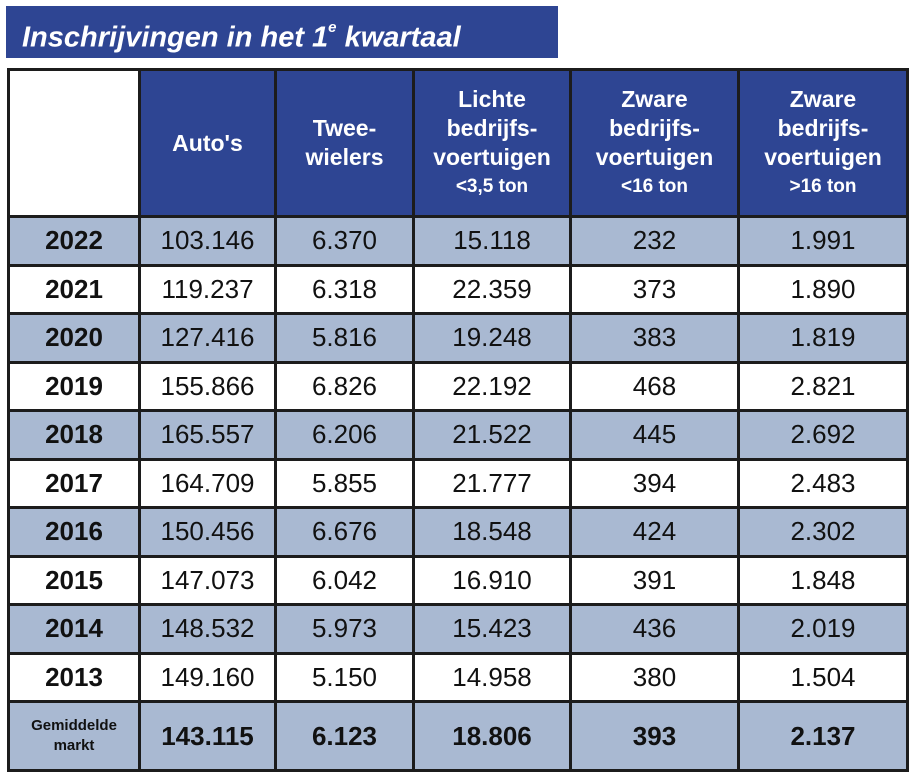 The height and width of the screenshot is (778, 912). Describe the element at coordinates (175, 37) in the screenshot. I see `title-text: Inschrijvingen in het 1` at that location.